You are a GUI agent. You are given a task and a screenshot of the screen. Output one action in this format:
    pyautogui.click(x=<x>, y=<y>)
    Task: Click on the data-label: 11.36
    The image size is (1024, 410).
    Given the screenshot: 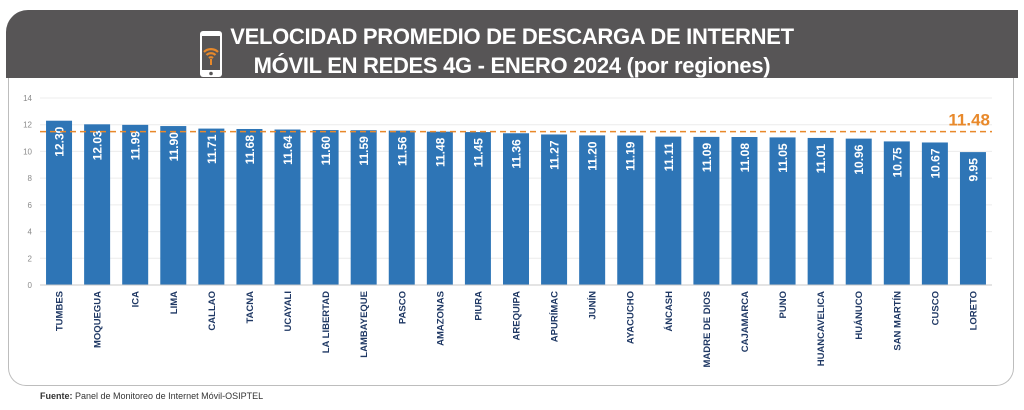 What is the action you would take?
    pyautogui.click(x=517, y=154)
    